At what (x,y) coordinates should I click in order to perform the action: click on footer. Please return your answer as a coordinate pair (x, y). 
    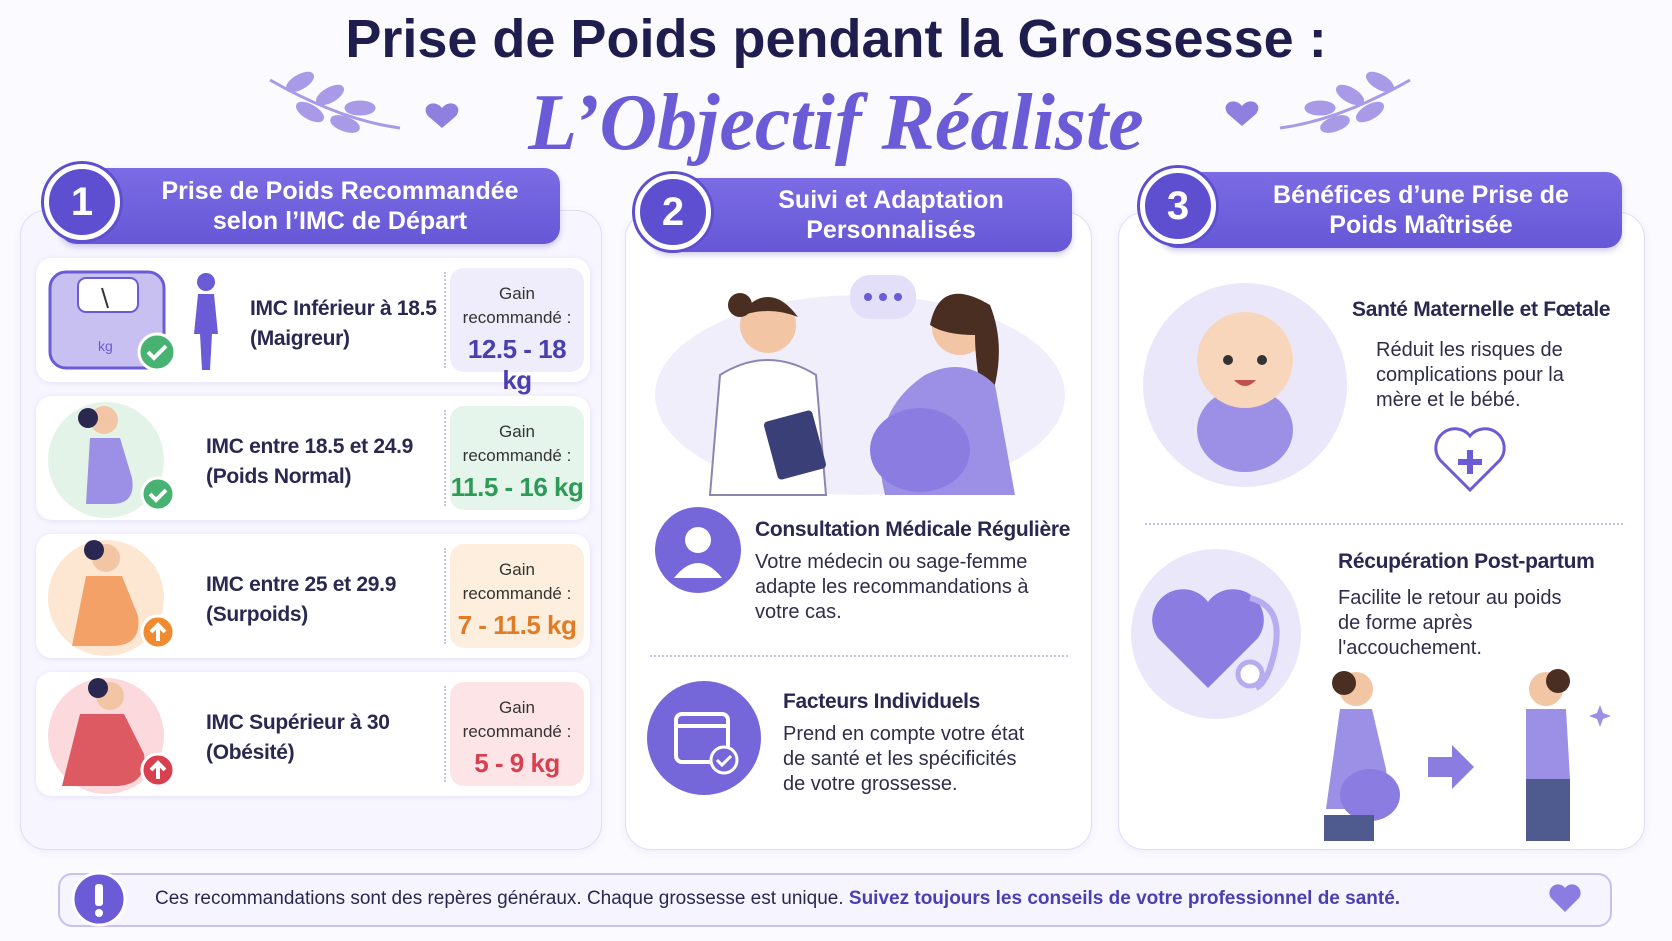
    Looking at the image, I should click on (835, 900).